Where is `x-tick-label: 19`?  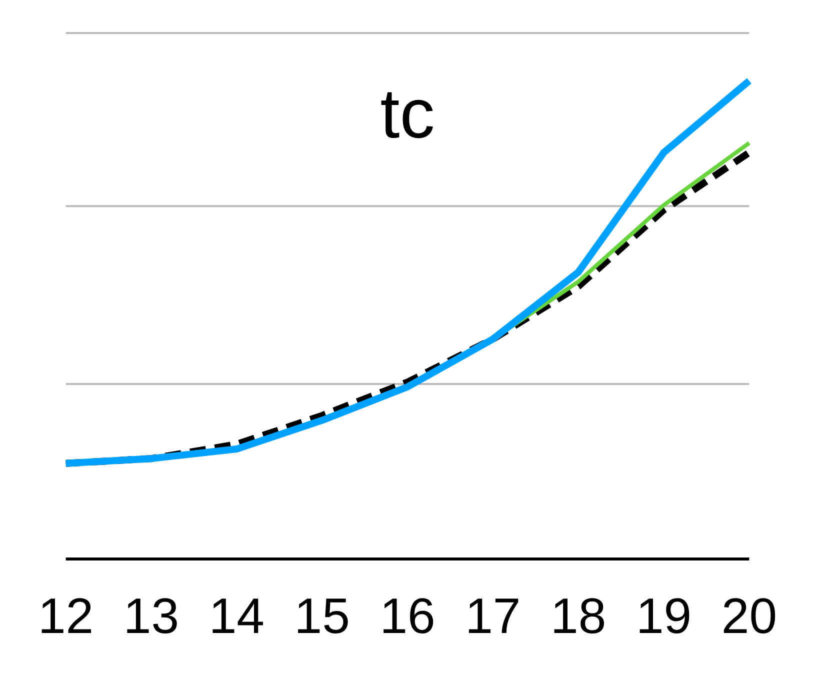
x-tick-label: 19 is located at coordinates (664, 616).